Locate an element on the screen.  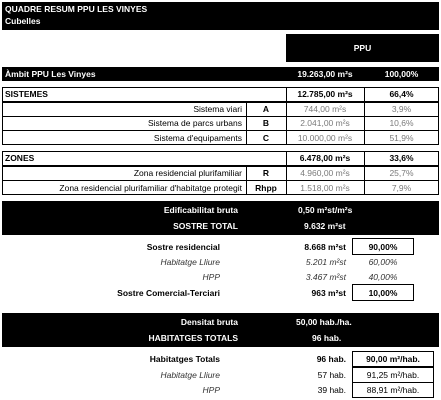
sistema-parcs-pct: 10,6% is located at coordinates (401, 123).